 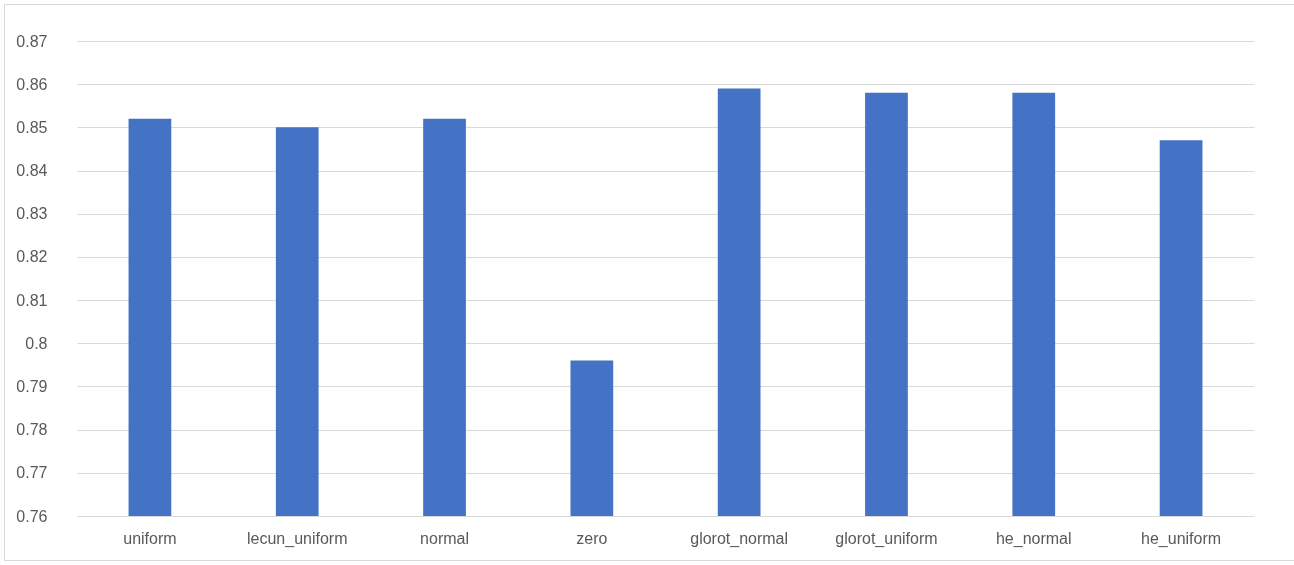 I want to click on x-tick-label: glorot_uniform, so click(x=886, y=538).